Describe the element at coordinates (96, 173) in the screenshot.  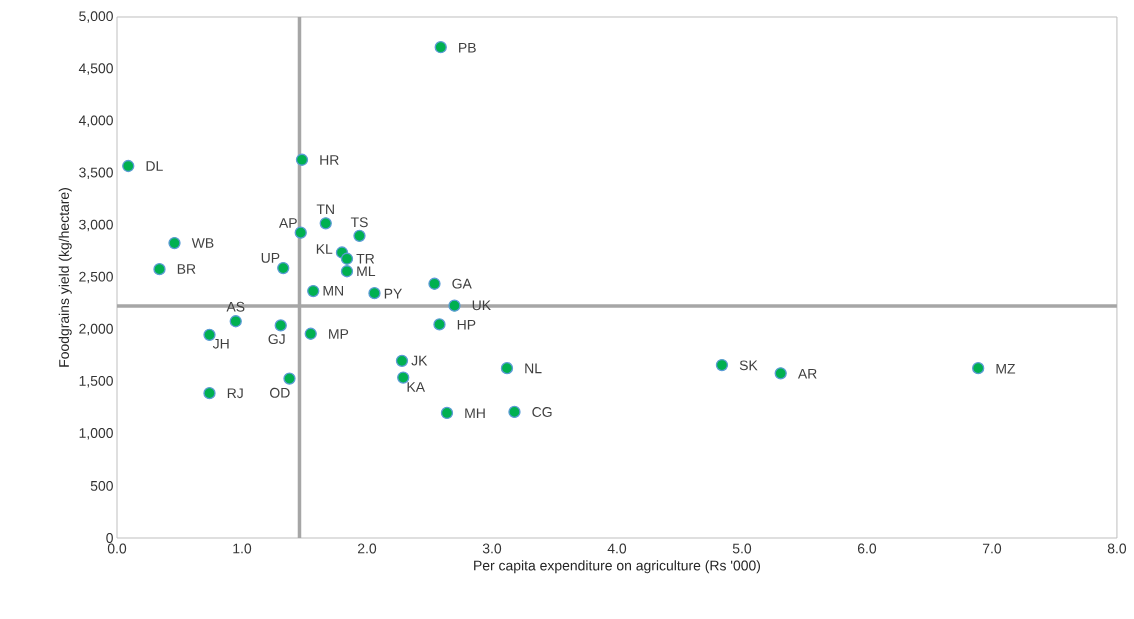
I see `y-tick-label: 3,500` at that location.